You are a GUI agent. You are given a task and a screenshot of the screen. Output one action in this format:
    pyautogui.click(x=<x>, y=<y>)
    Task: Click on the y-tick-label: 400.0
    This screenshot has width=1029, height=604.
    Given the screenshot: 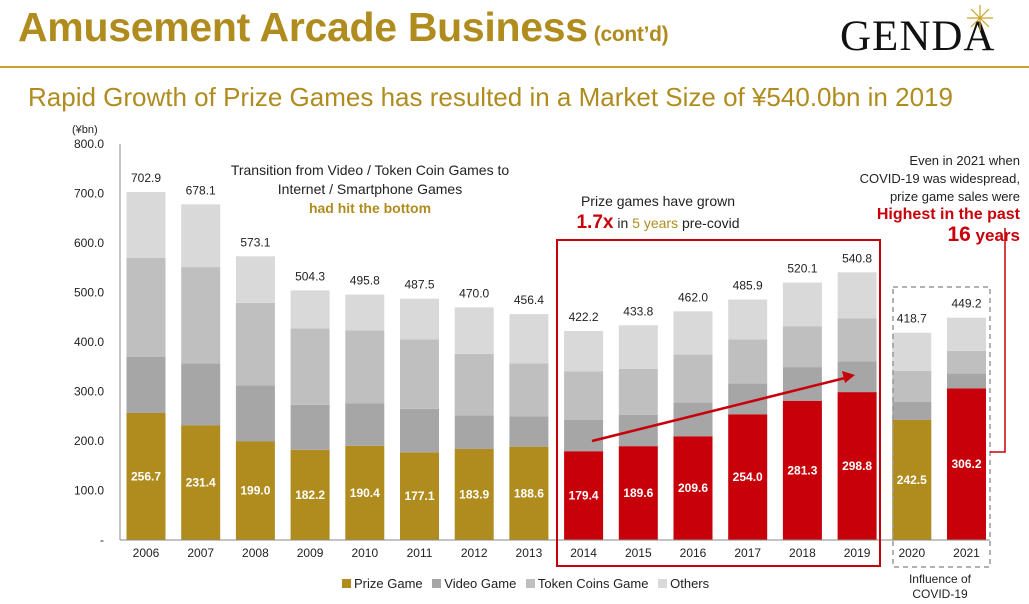 What is the action you would take?
    pyautogui.click(x=89, y=342)
    